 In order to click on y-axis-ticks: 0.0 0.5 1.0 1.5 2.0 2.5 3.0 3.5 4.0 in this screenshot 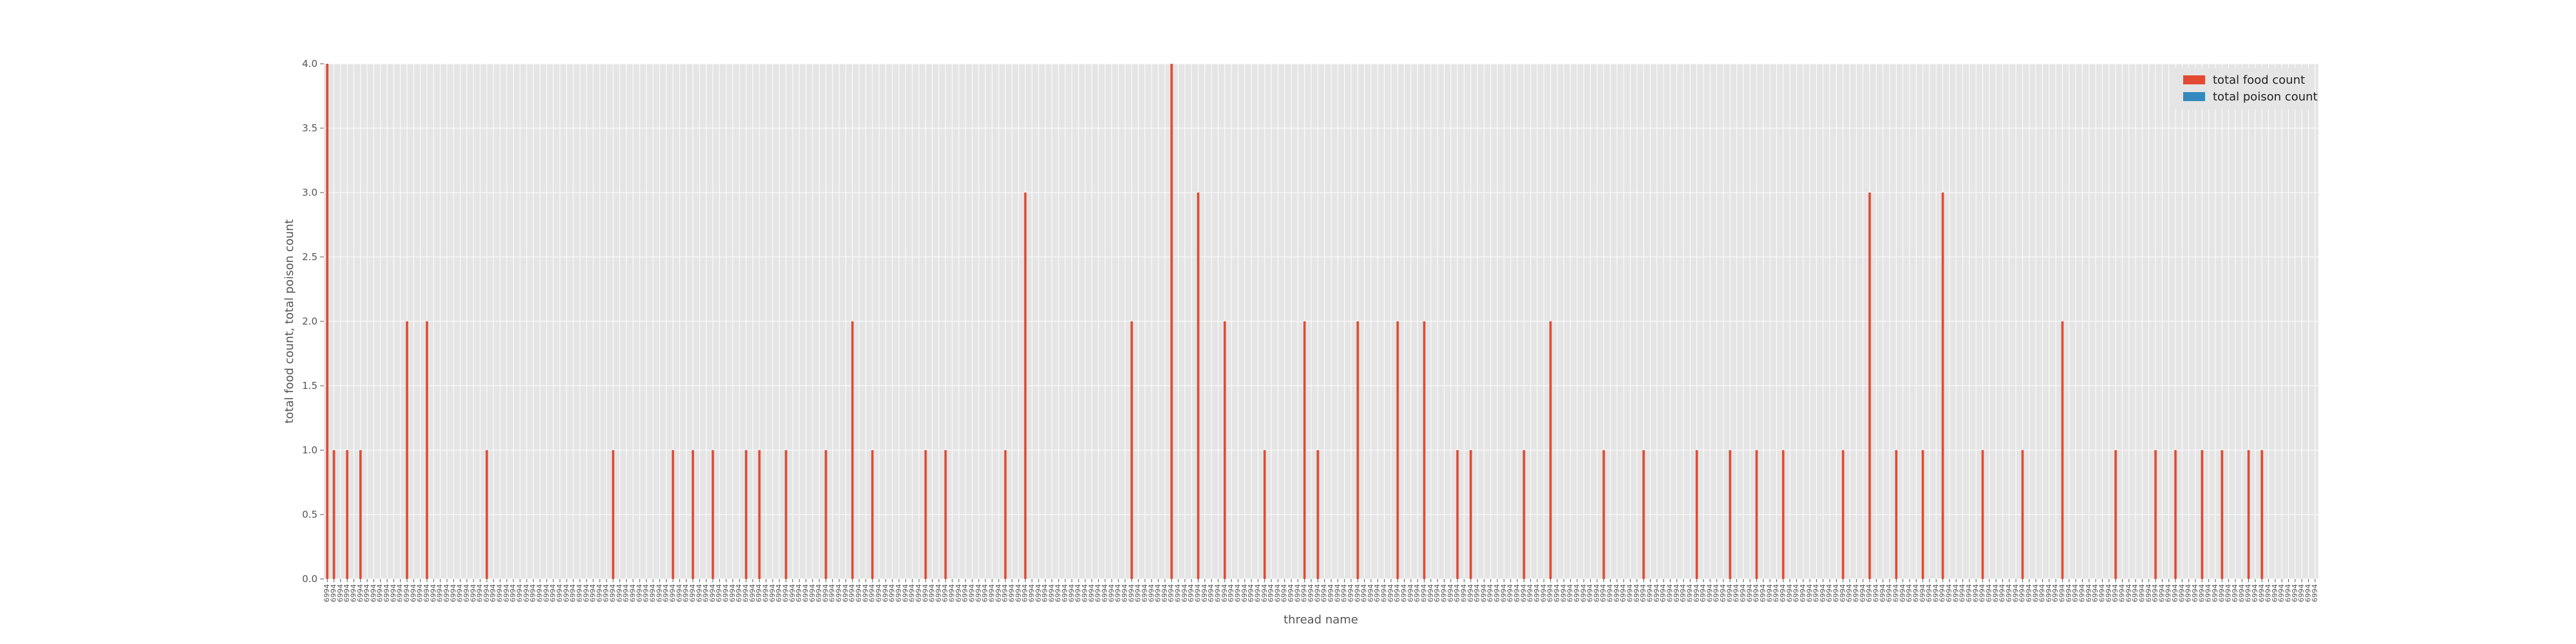, I will do `click(313, 321)`.